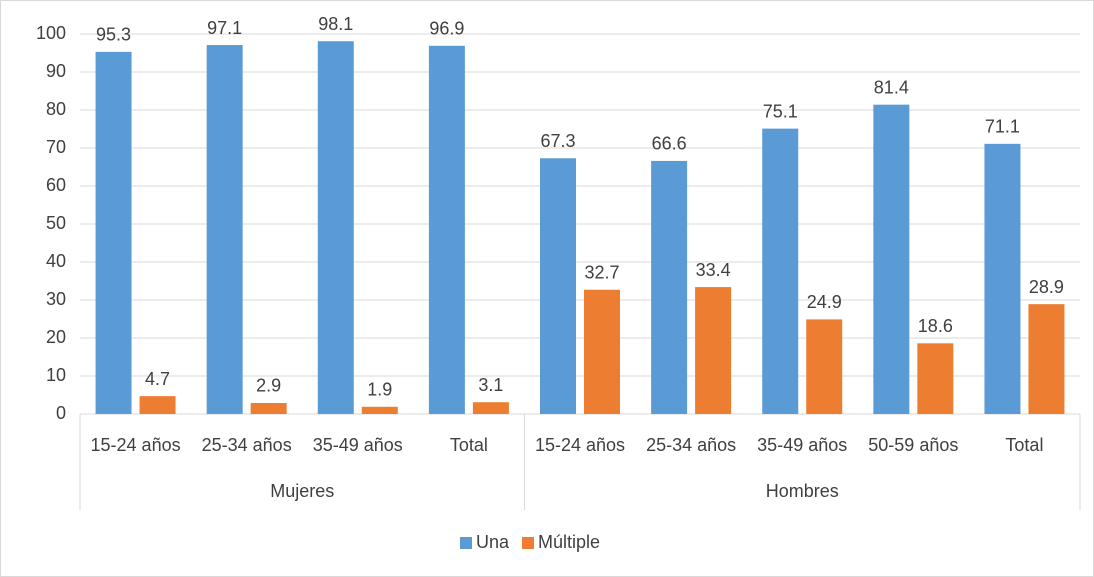 The height and width of the screenshot is (577, 1094). I want to click on value-label: 4.7, so click(157, 379).